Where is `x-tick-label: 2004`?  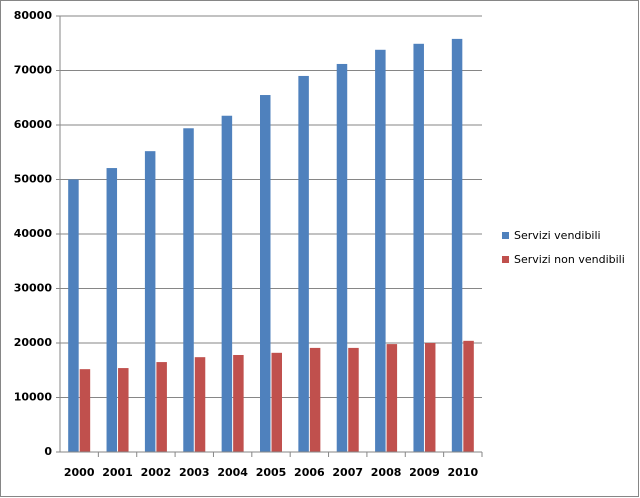
x-tick-label: 2004 is located at coordinates (232, 472).